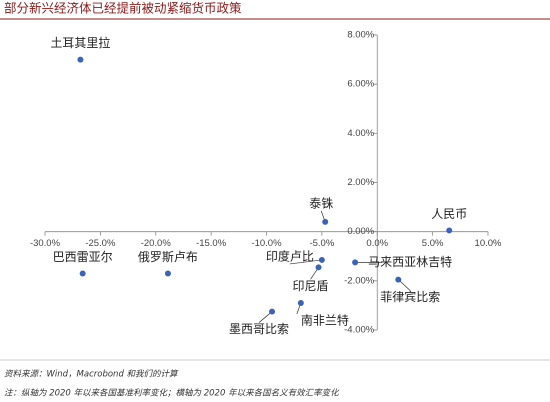  I want to click on y-tick-label: -4.00%, so click(359, 330).